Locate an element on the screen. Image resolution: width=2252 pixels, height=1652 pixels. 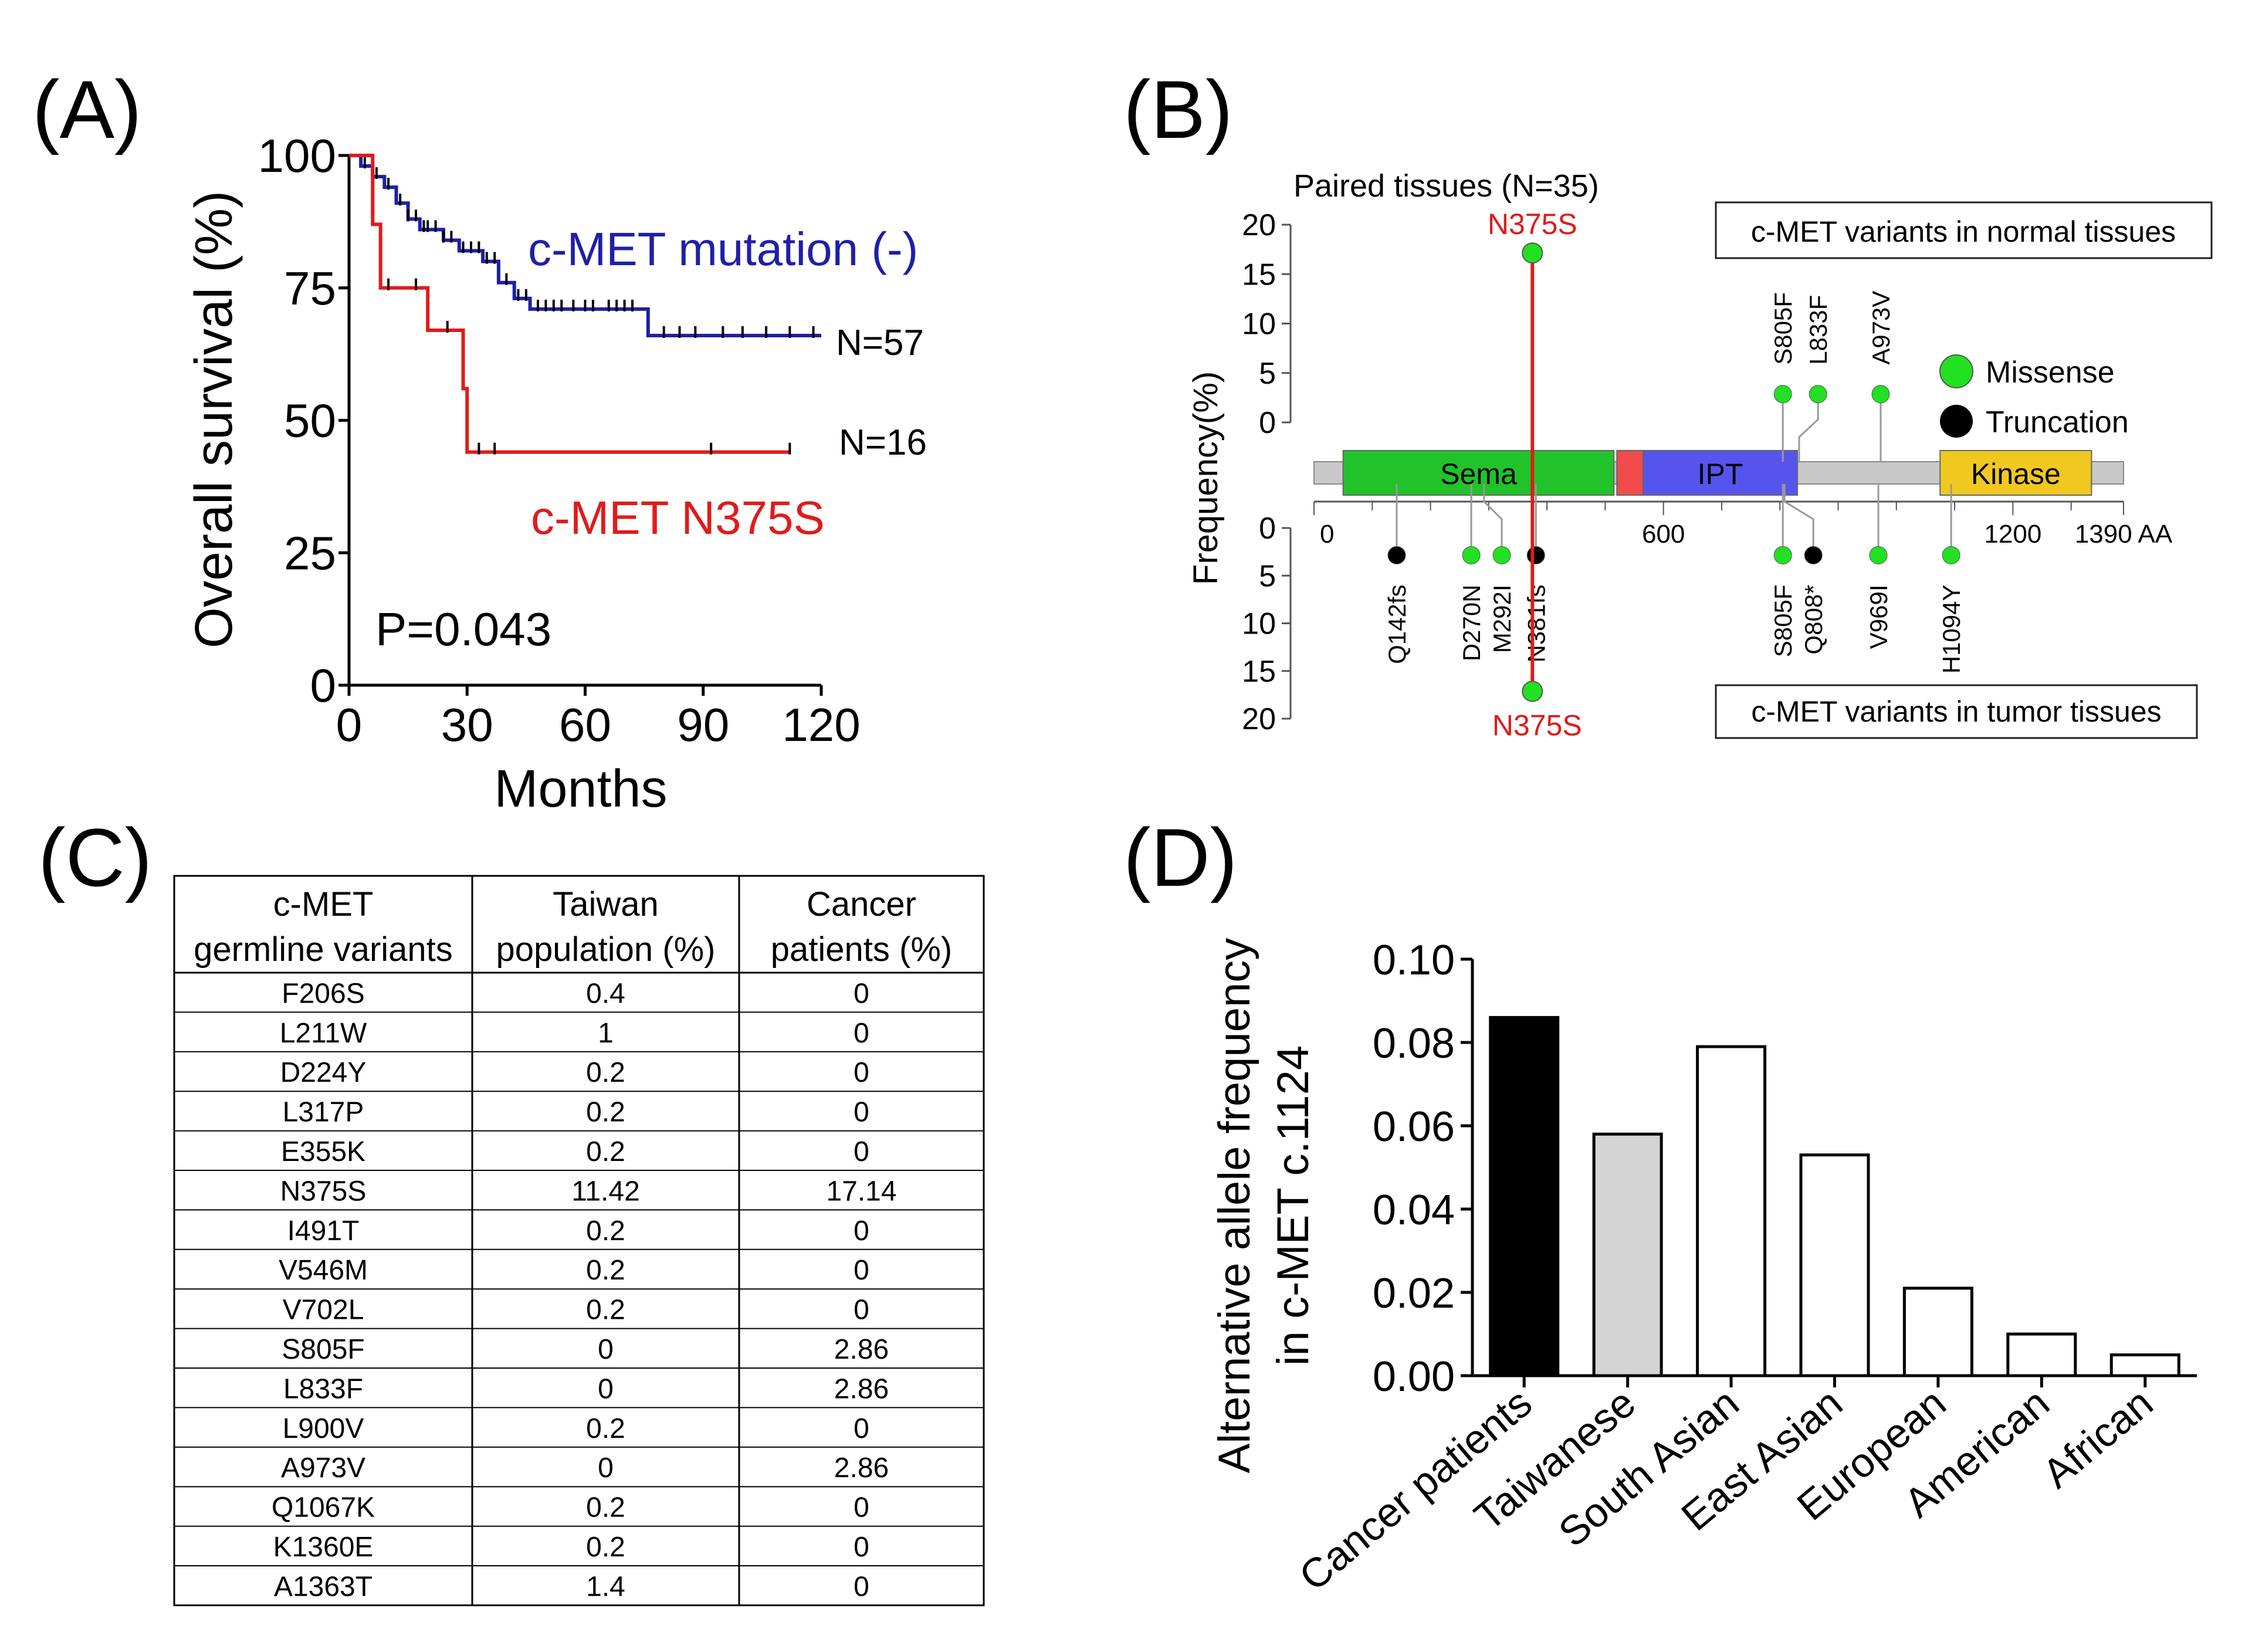
position-tick-label: 600 is located at coordinates (1663, 534).